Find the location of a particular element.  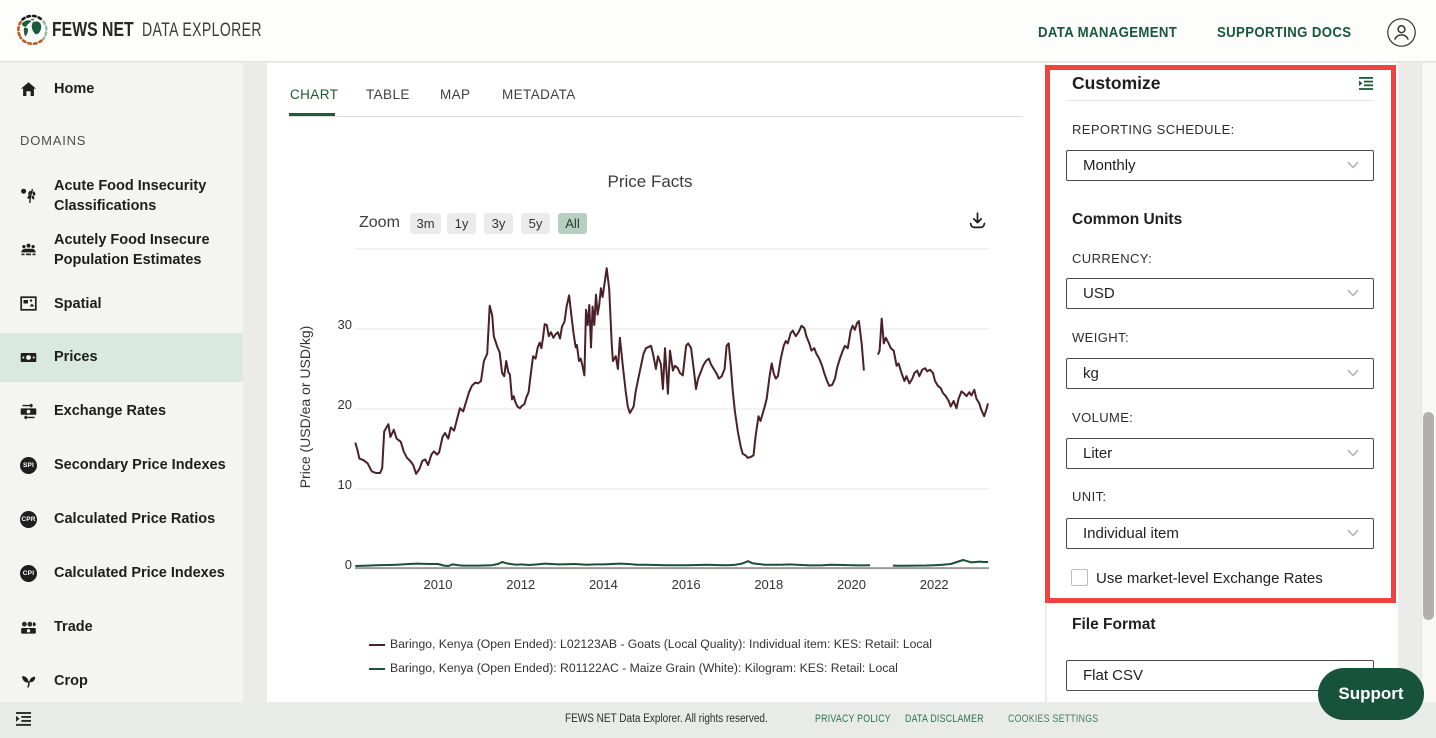

svg-text: 30 is located at coordinates (345, 324).